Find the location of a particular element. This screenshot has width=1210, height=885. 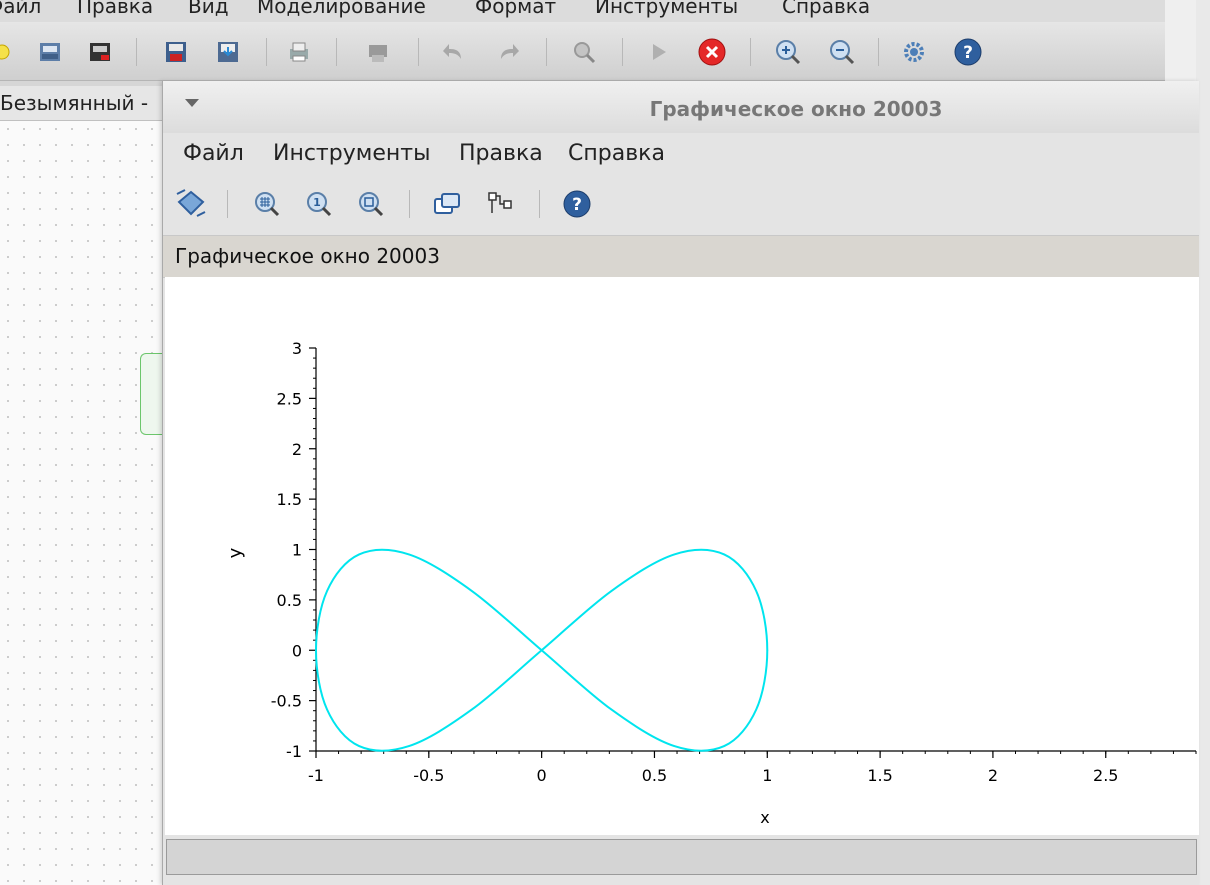

export-icon is located at coordinates (378, 52).